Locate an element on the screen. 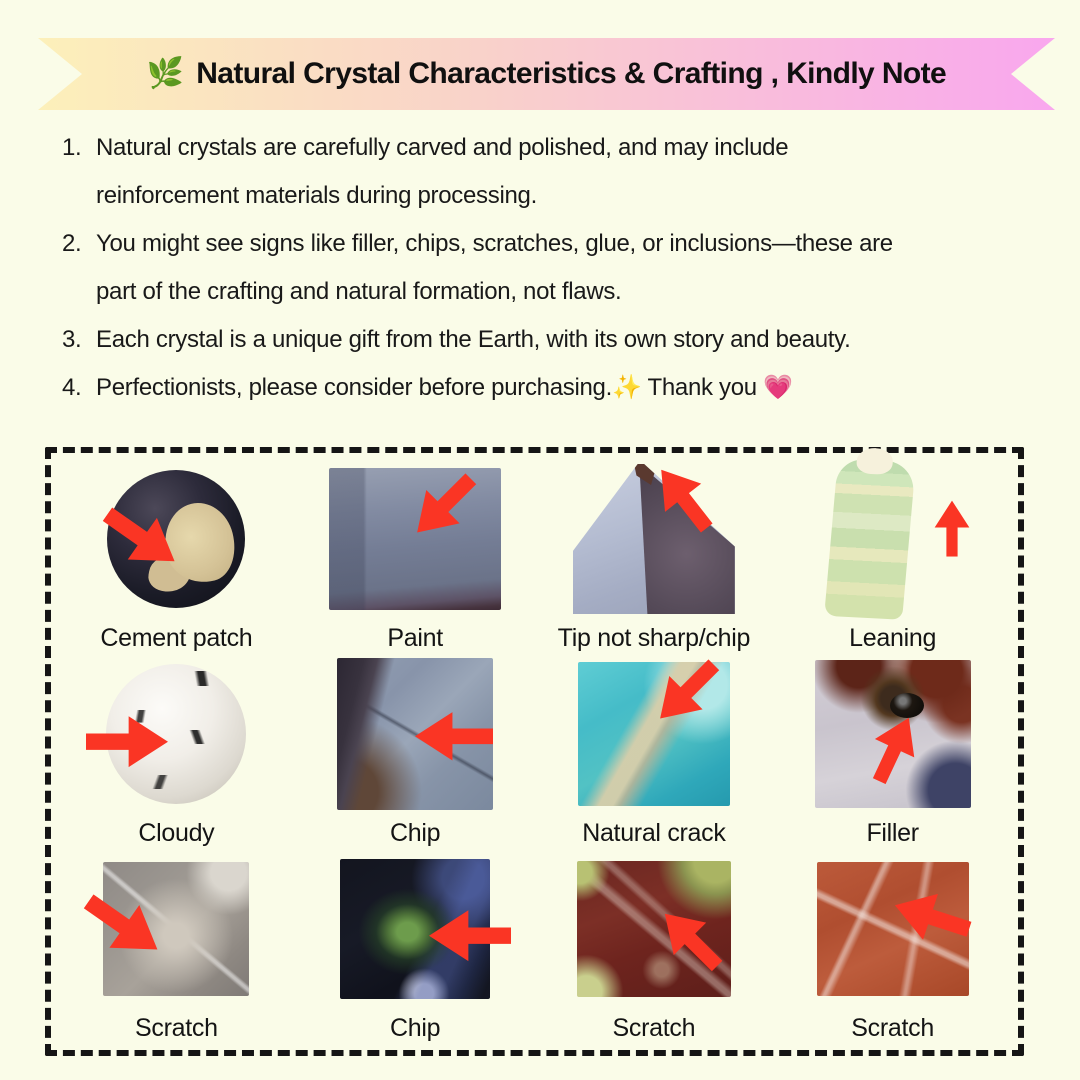  crystal-photo-leaning is located at coordinates (869, 539).